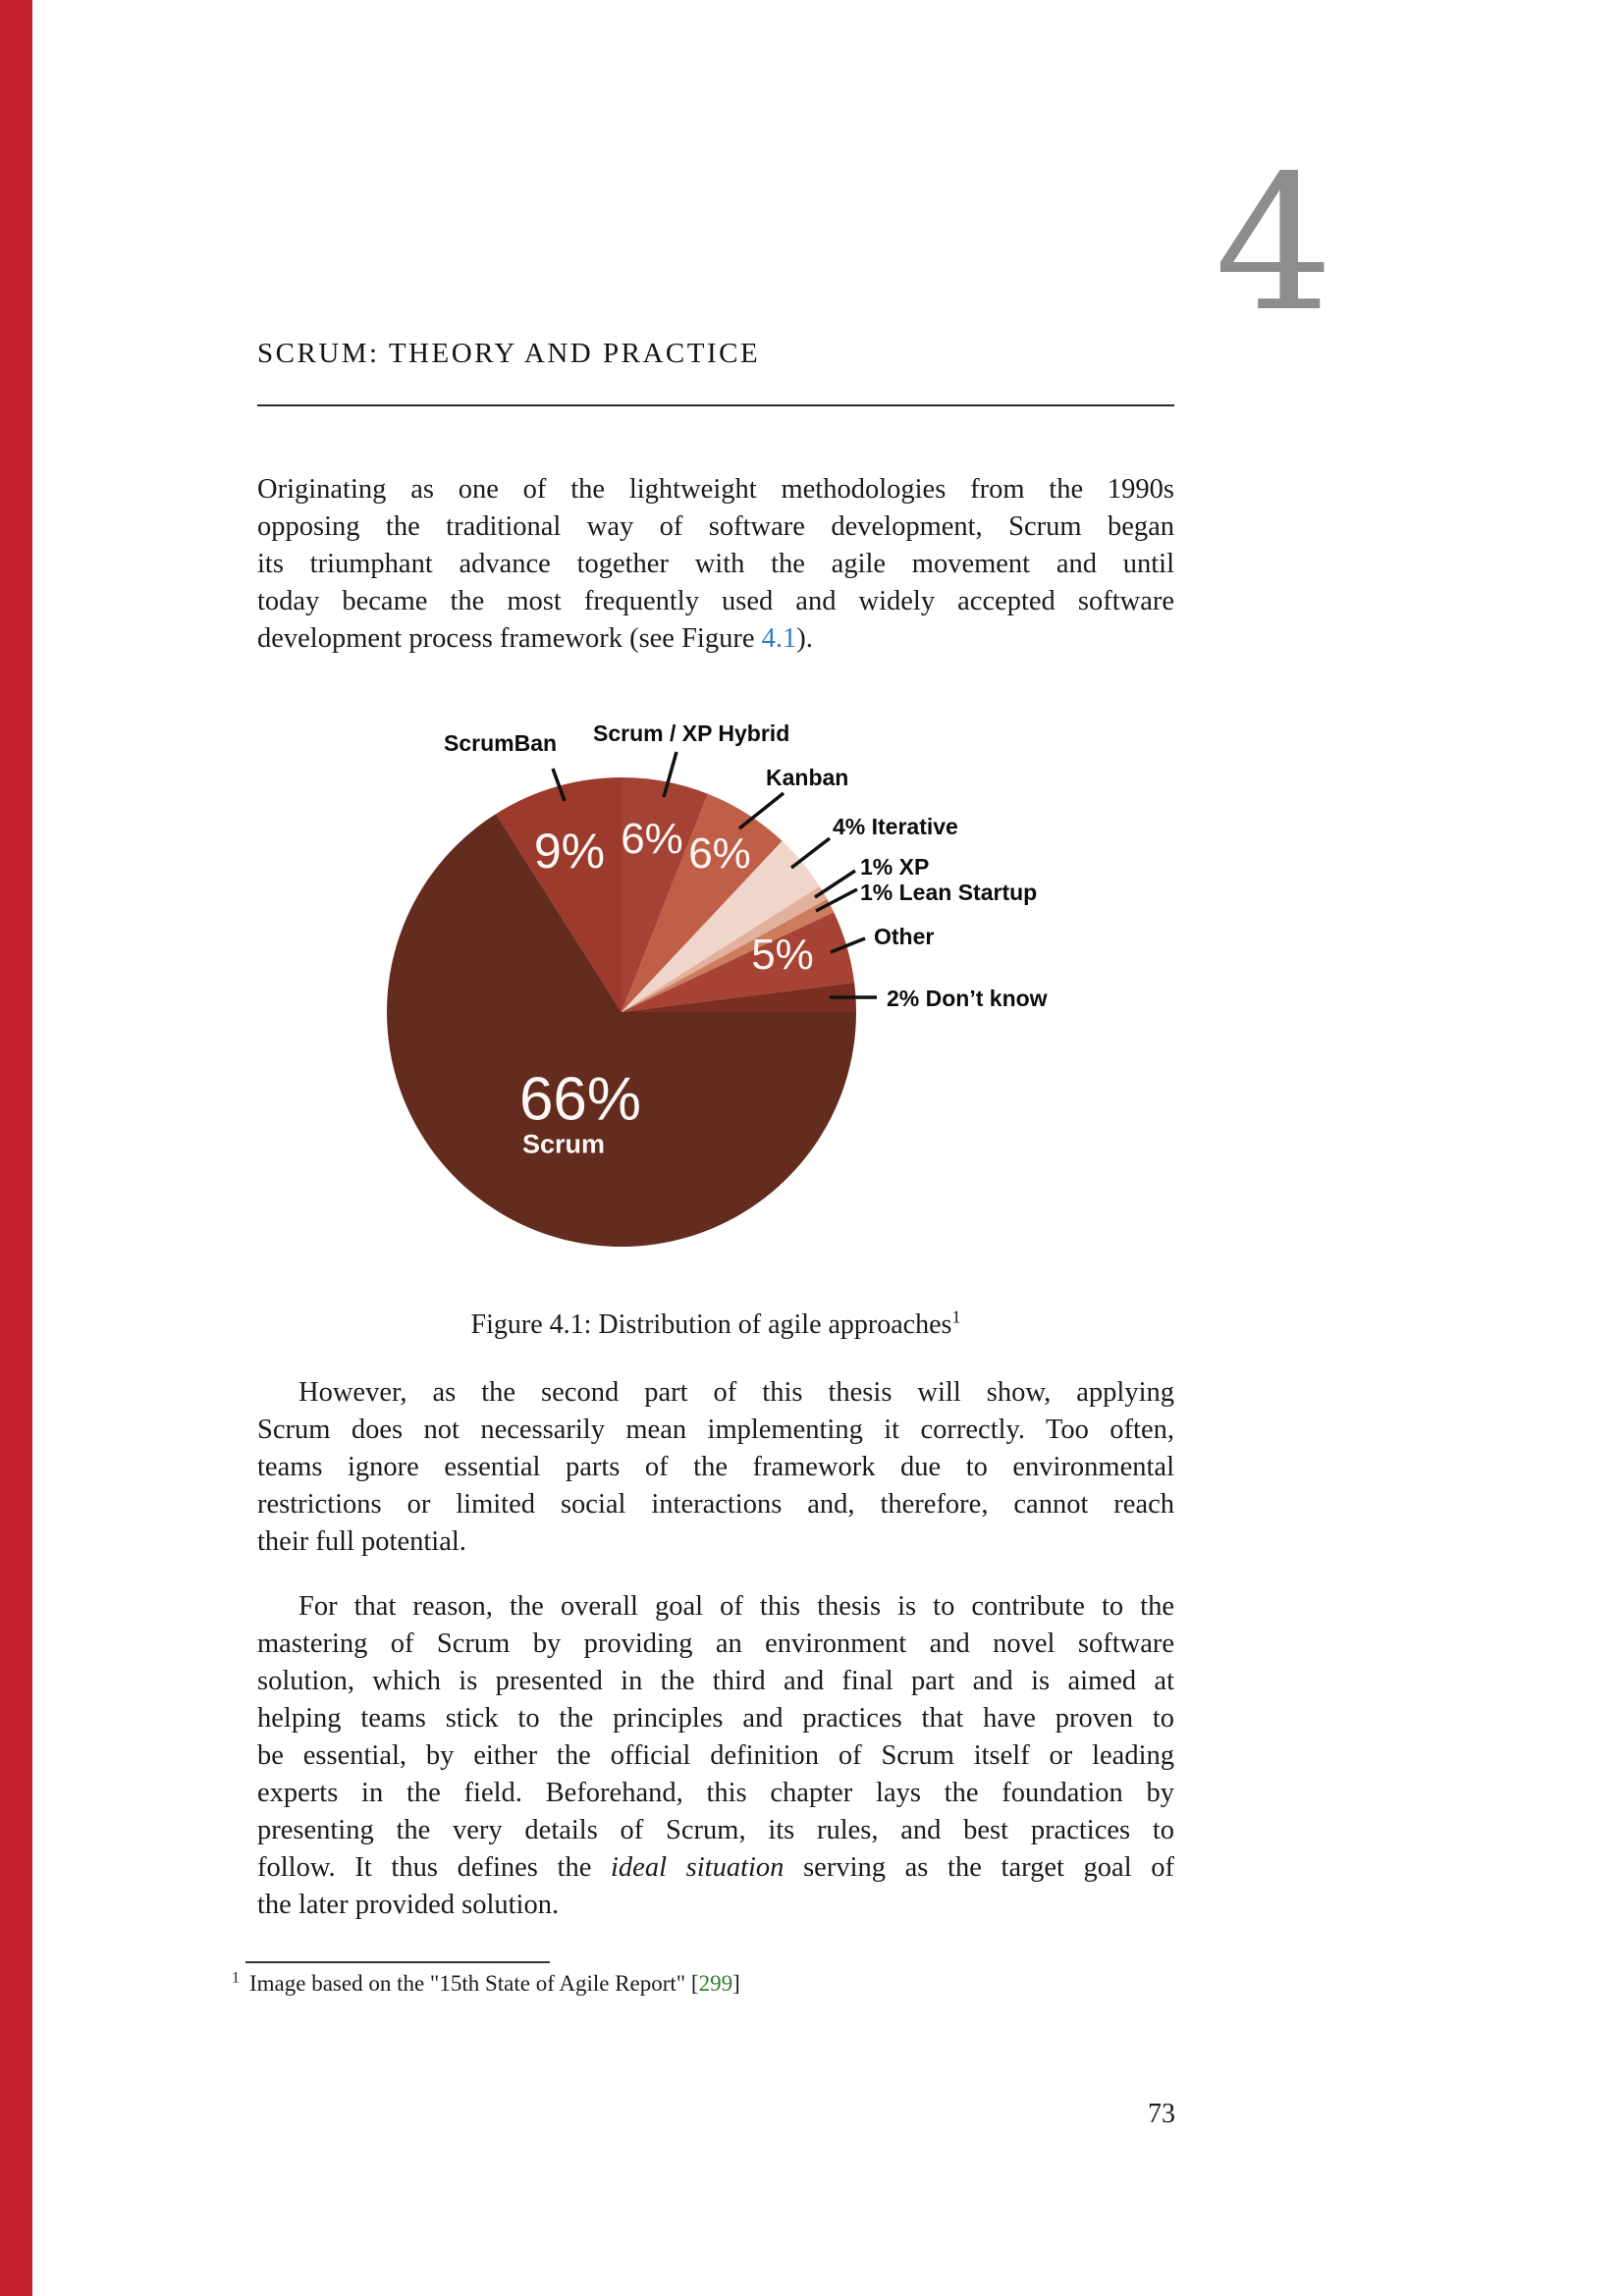  I want to click on callout-line-scrumban, so click(559, 785).